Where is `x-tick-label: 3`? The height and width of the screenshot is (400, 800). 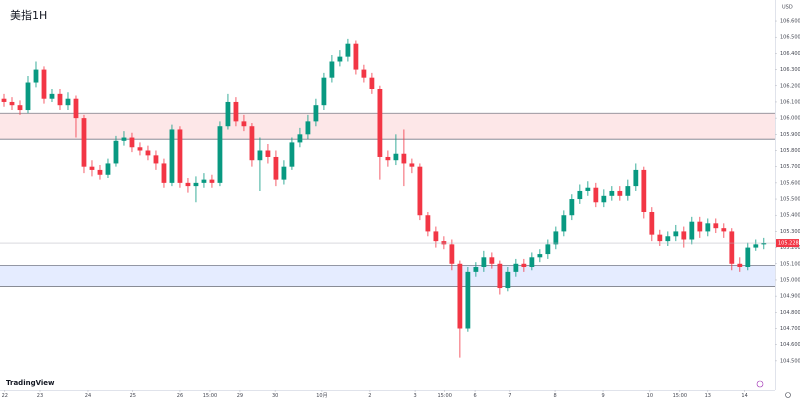
x-tick-label: 3 is located at coordinates (414, 396).